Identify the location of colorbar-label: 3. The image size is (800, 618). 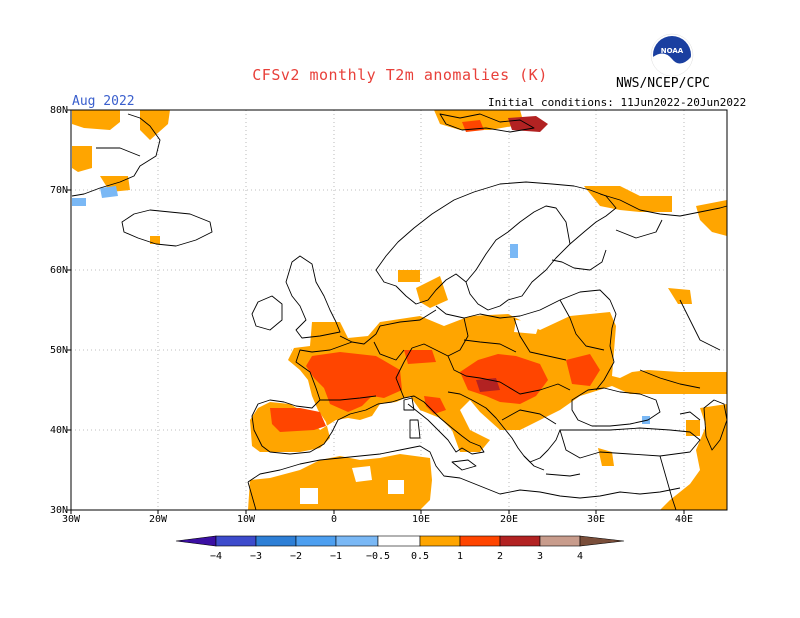
(540, 556).